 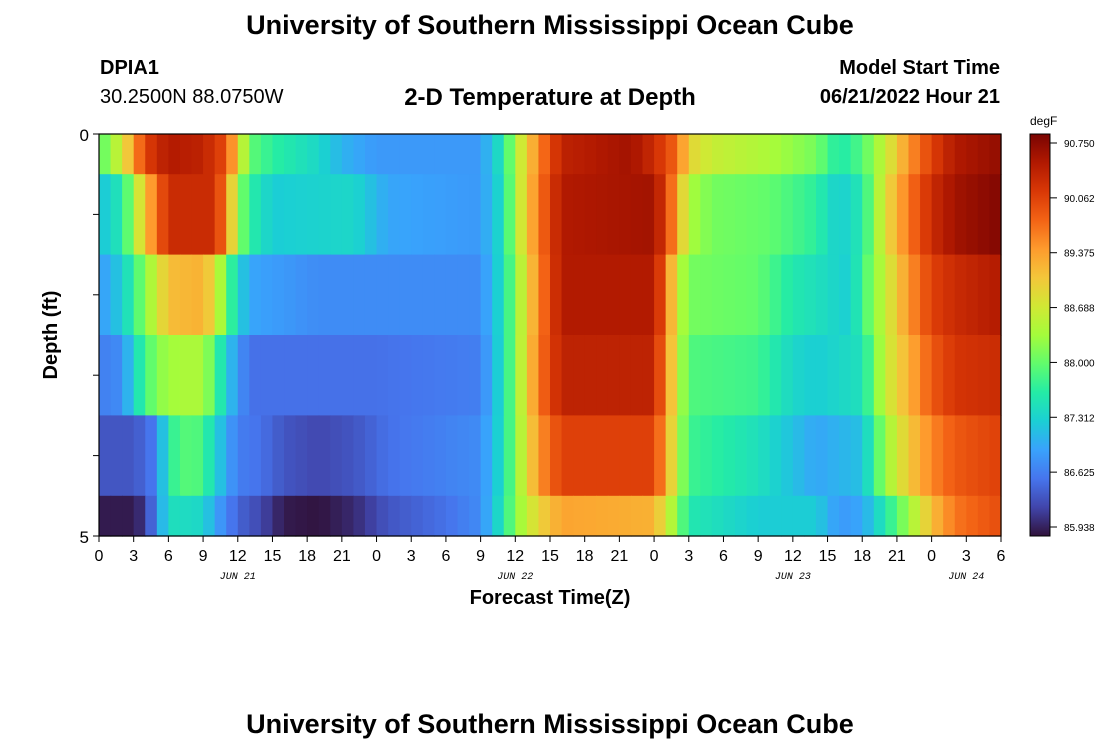 I want to click on date-label: JUN 21, so click(x=238, y=577).